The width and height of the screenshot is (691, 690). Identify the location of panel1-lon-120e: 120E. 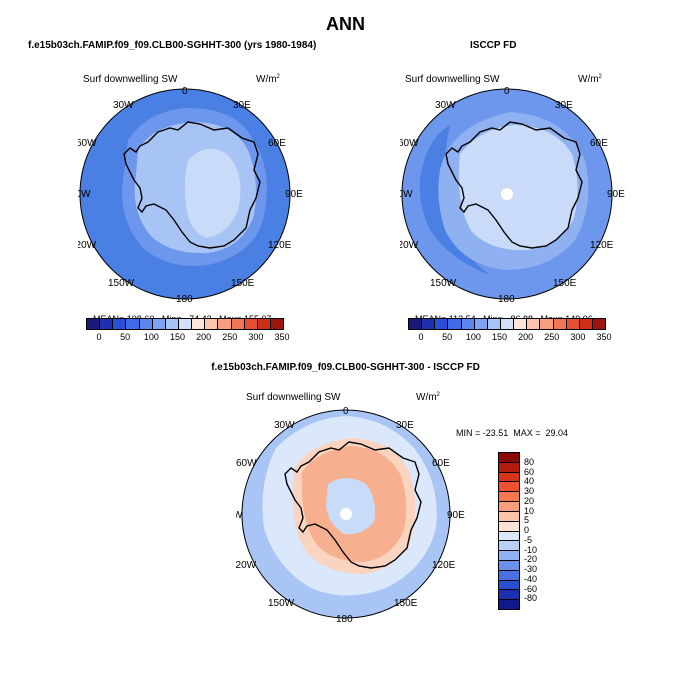
(280, 245).